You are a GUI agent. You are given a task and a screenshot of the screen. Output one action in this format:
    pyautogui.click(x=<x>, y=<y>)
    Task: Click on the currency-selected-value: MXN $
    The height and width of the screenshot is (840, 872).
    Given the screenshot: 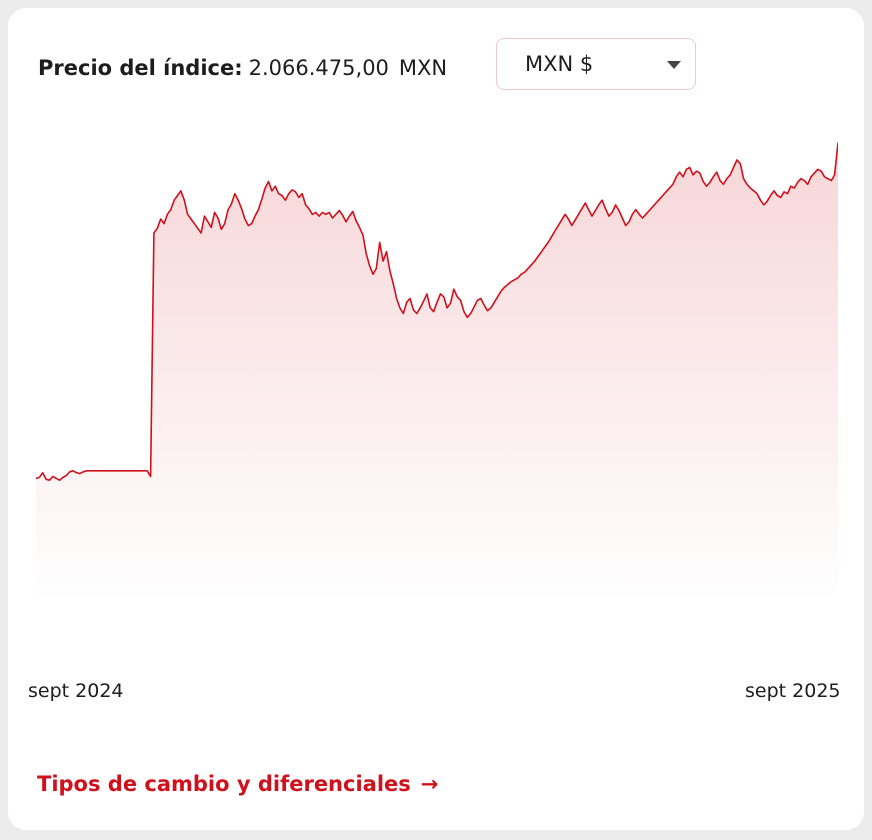 What is the action you would take?
    pyautogui.click(x=559, y=64)
    